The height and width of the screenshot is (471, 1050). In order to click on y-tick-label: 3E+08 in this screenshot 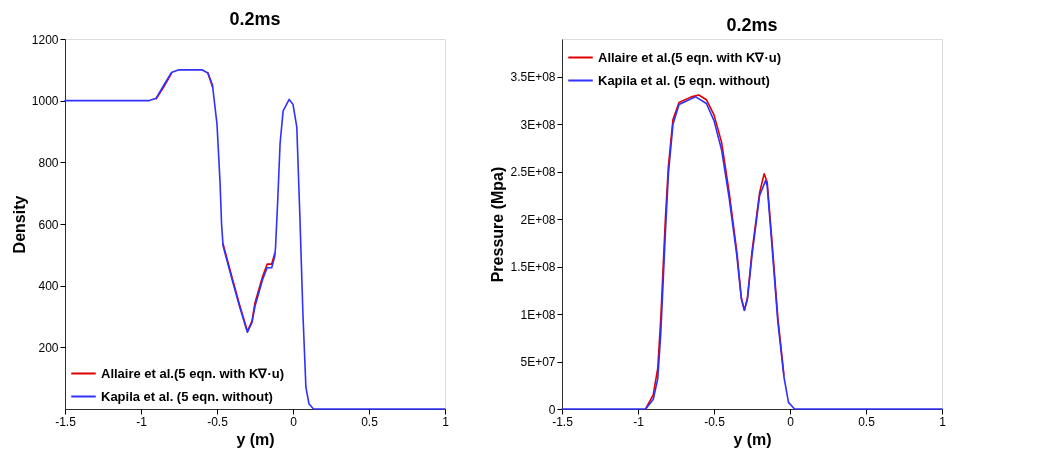, I will do `click(538, 124)`.